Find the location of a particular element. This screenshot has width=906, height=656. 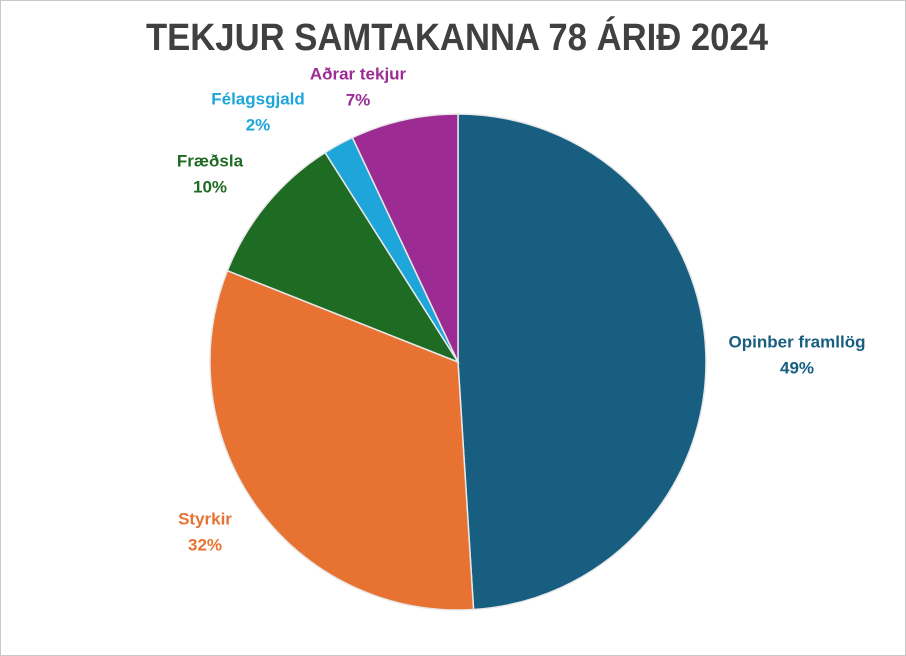

slice-label: Styrkir is located at coordinates (205, 518).